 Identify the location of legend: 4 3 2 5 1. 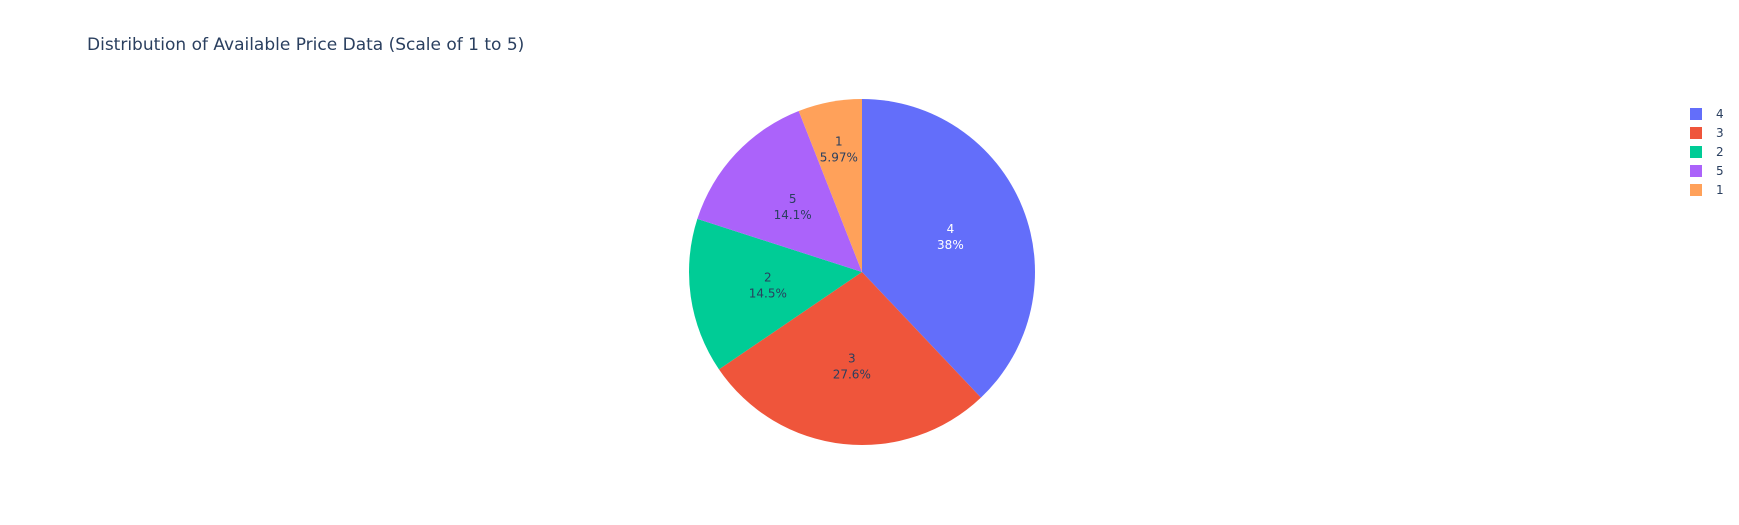
(1707, 152).